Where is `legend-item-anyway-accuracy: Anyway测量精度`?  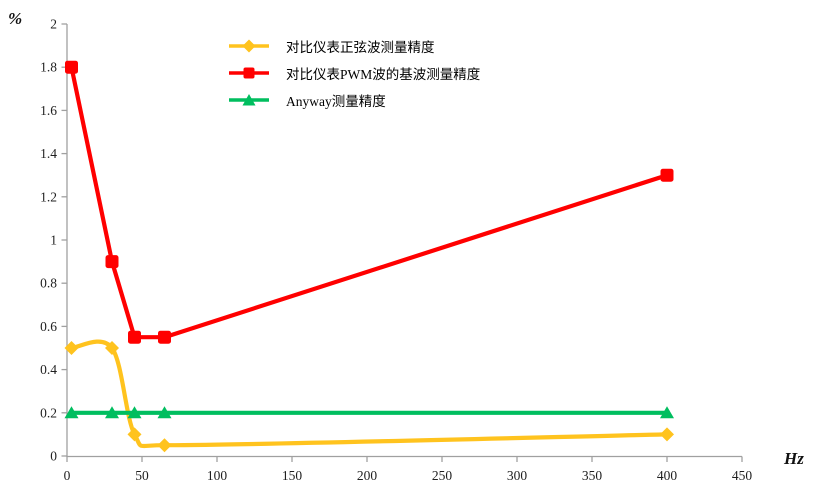
legend-item-anyway-accuracy: Anyway测量精度 is located at coordinates (354, 99).